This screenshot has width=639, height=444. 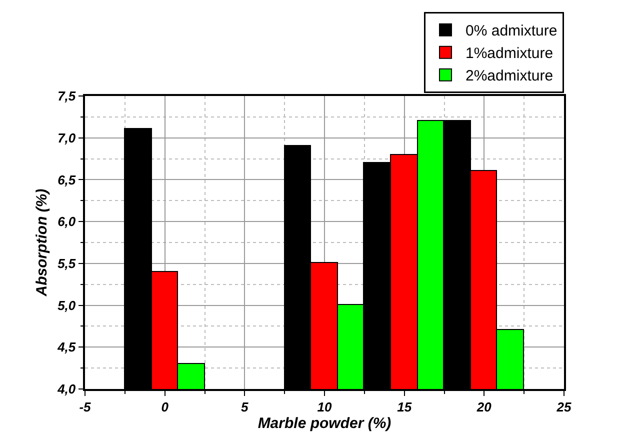 What do you see at coordinates (512, 31) in the screenshot?
I see `legend-label: 0% admixture` at bounding box center [512, 31].